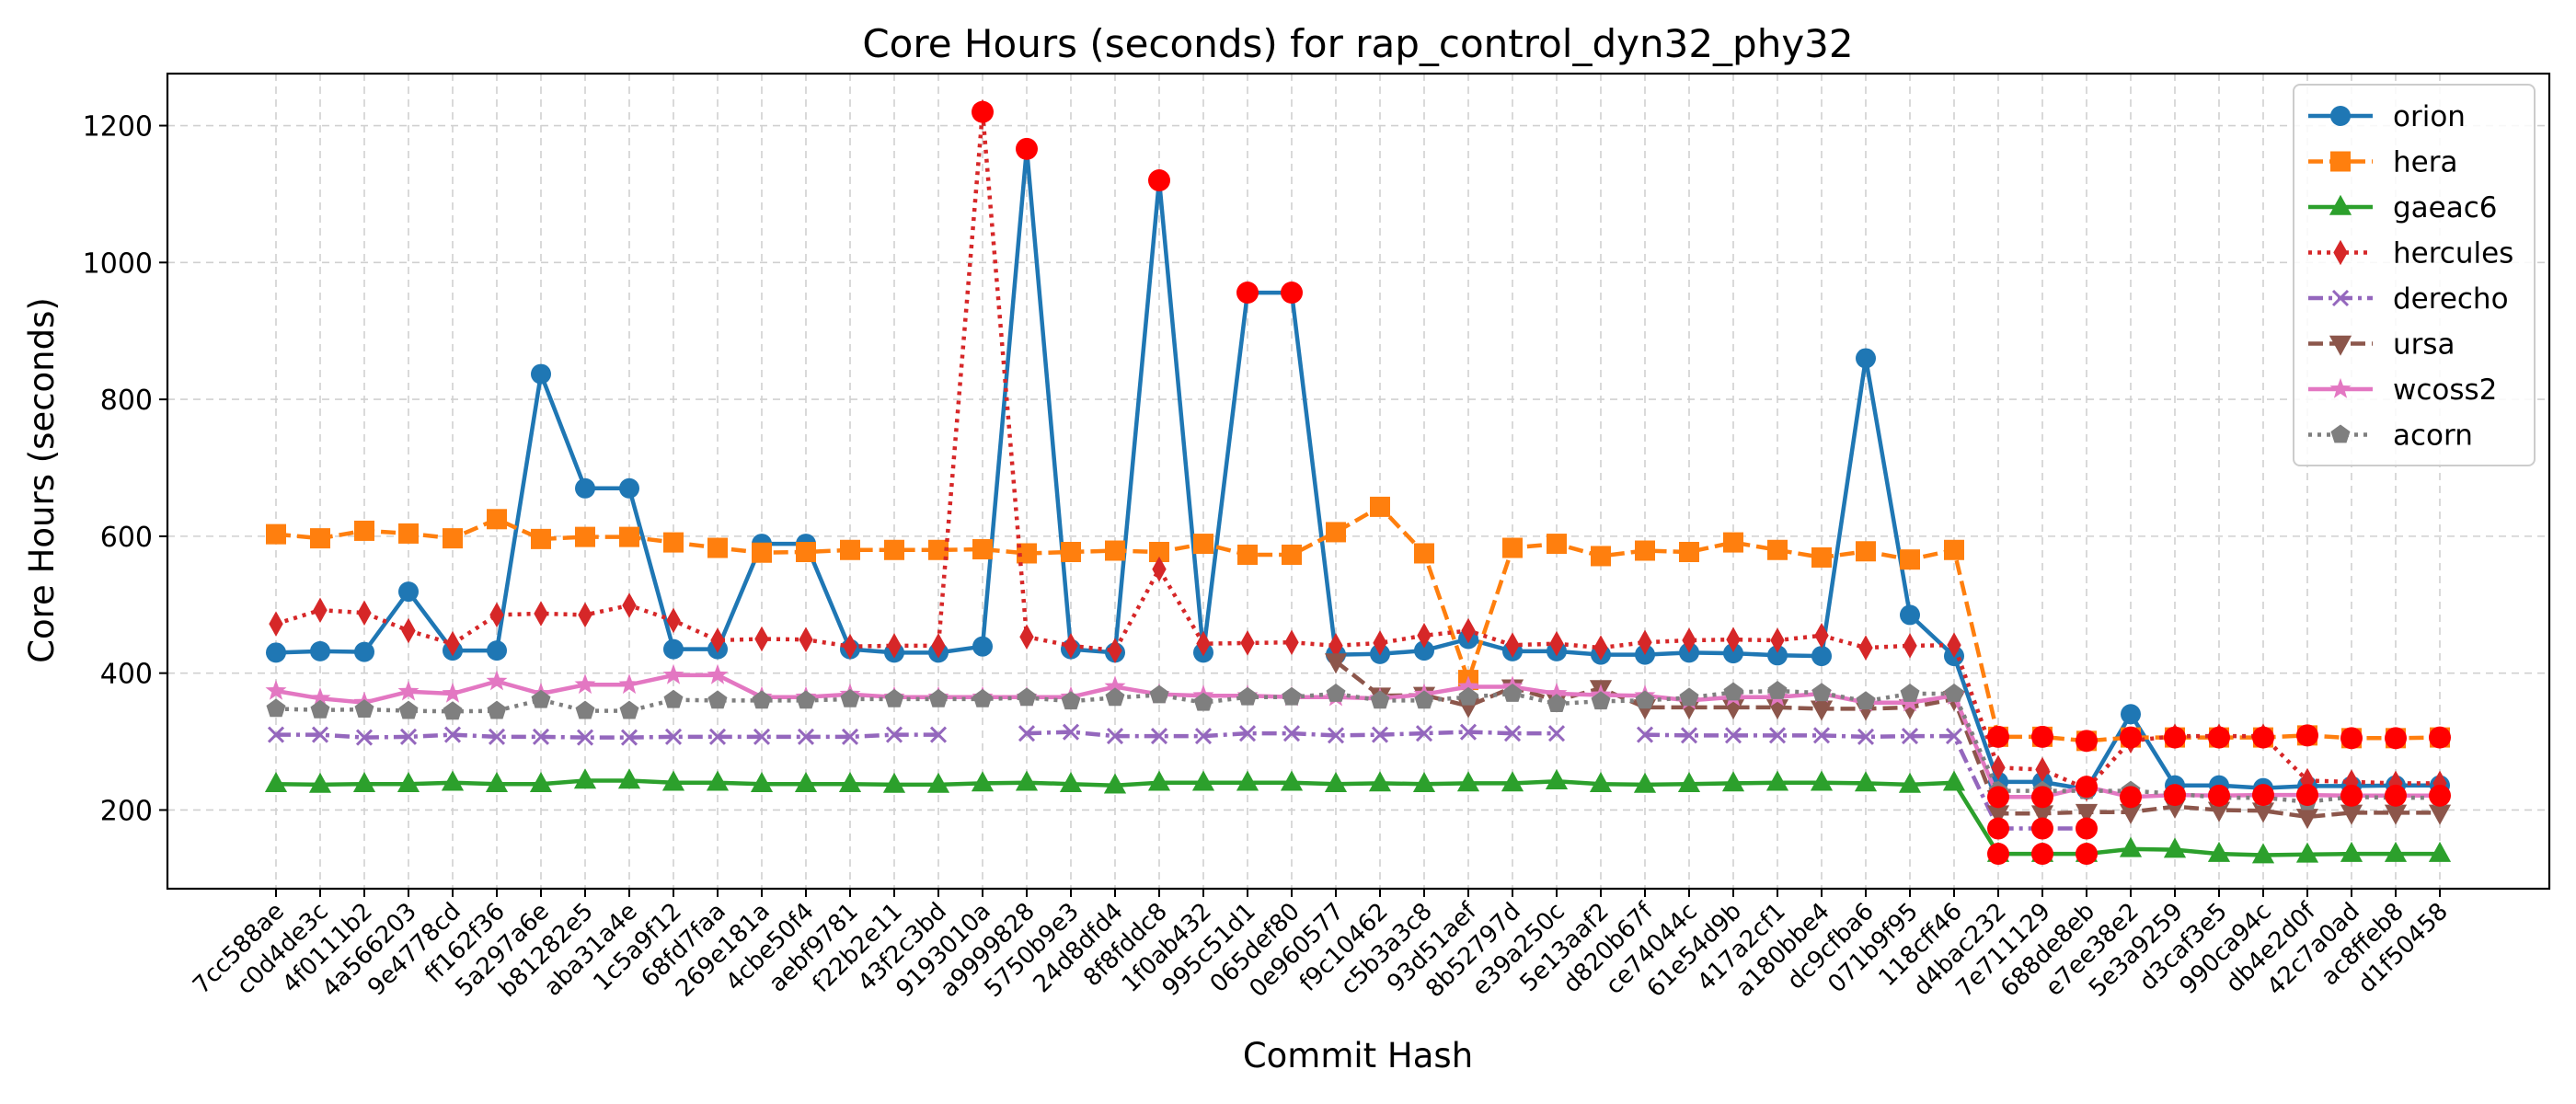 Image resolution: width=2576 pixels, height=1104 pixels. What do you see at coordinates (2425, 162) in the screenshot?
I see `legend-label-hera: hera` at bounding box center [2425, 162].